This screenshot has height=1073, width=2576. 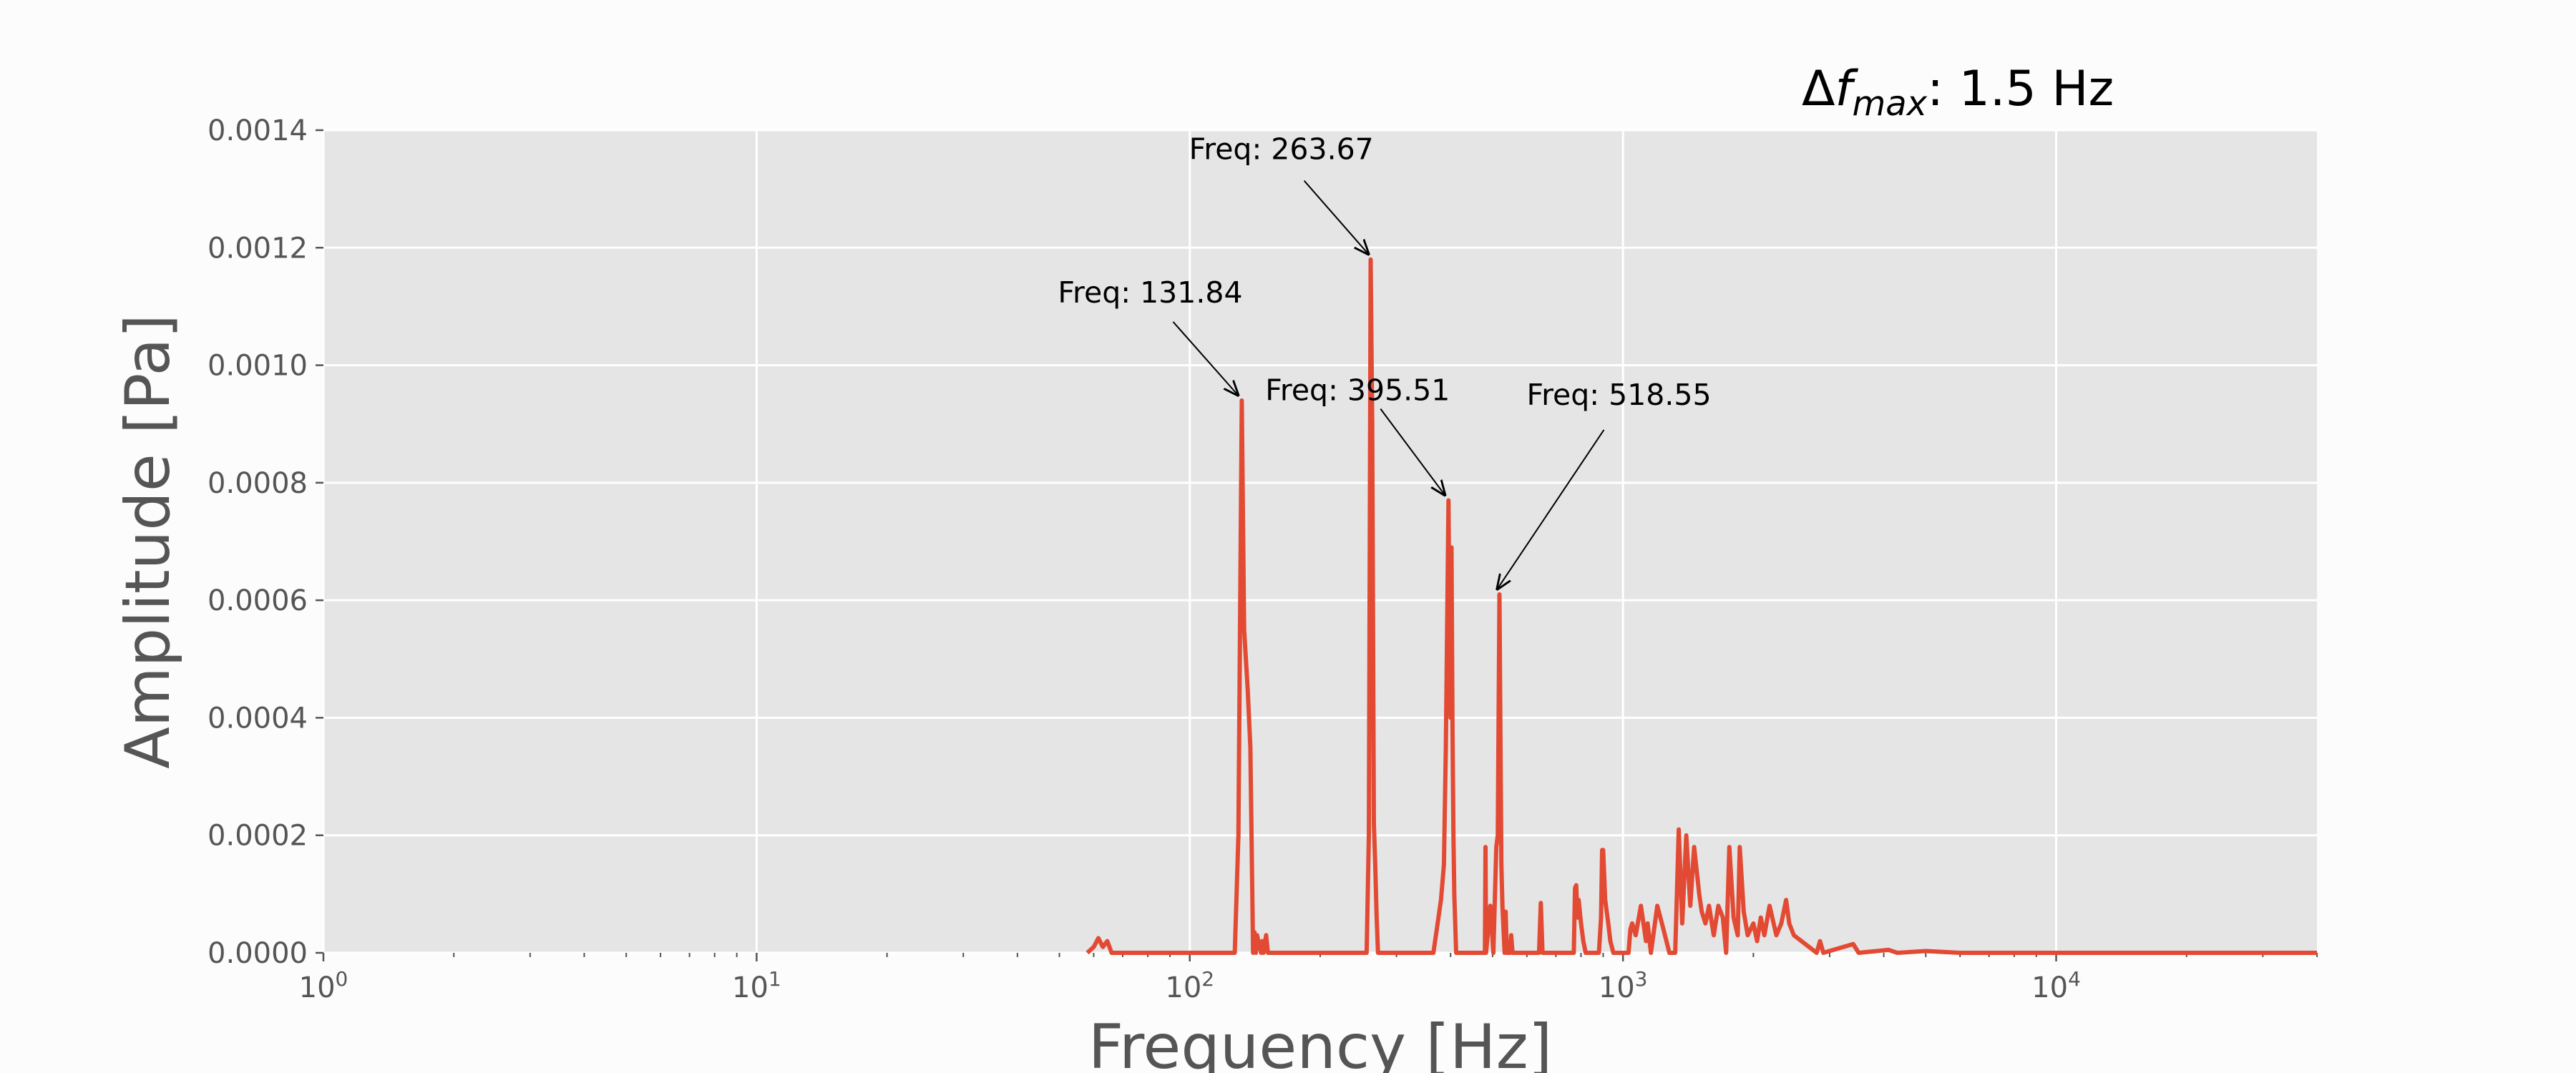 I want to click on x-tick-label: 101, so click(x=756, y=986).